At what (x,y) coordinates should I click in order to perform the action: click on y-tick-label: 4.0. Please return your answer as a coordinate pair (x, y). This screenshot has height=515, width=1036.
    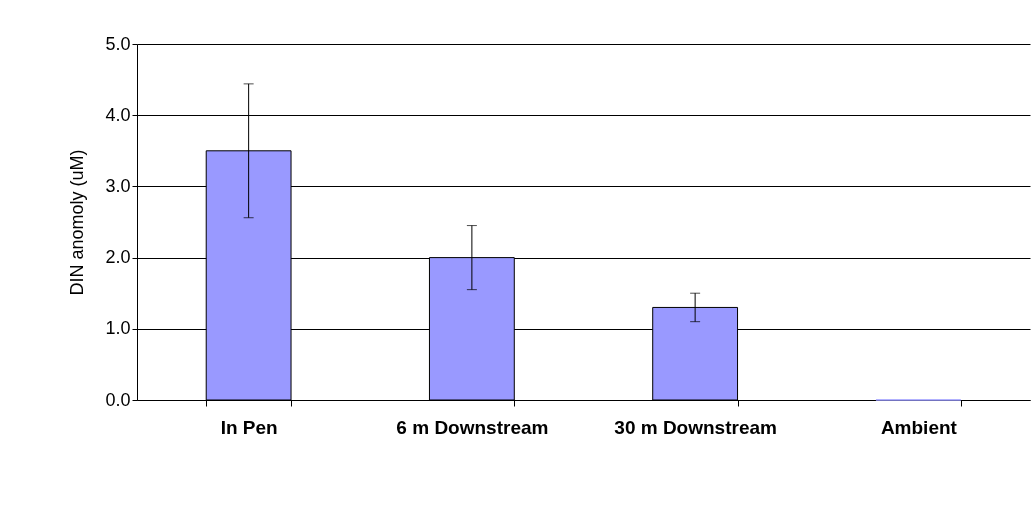
    Looking at the image, I should click on (118, 114).